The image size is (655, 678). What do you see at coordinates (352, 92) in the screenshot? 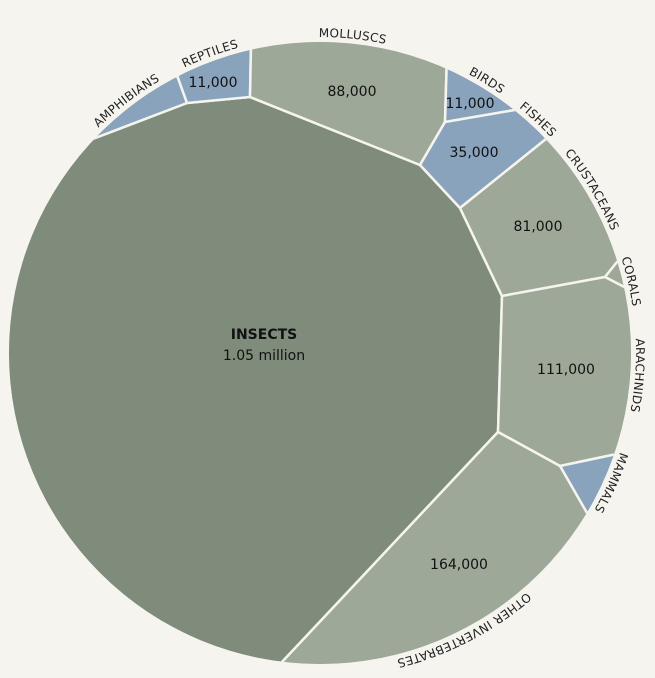
I see `cell-value-molluscs: 88,000` at bounding box center [352, 92].